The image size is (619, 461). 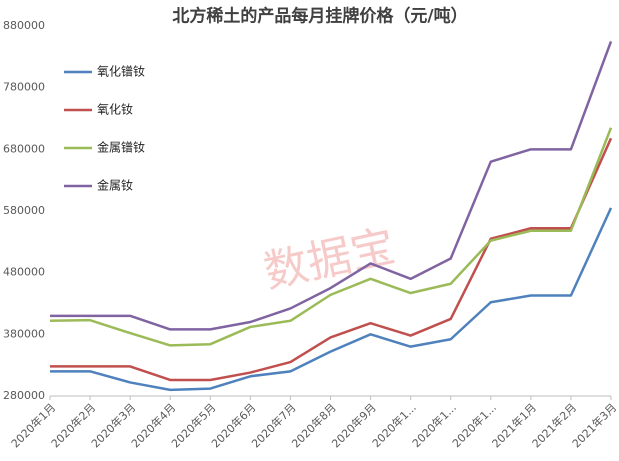 What do you see at coordinates (121, 147) in the screenshot?
I see `legend-label: 金属镨钕` at bounding box center [121, 147].